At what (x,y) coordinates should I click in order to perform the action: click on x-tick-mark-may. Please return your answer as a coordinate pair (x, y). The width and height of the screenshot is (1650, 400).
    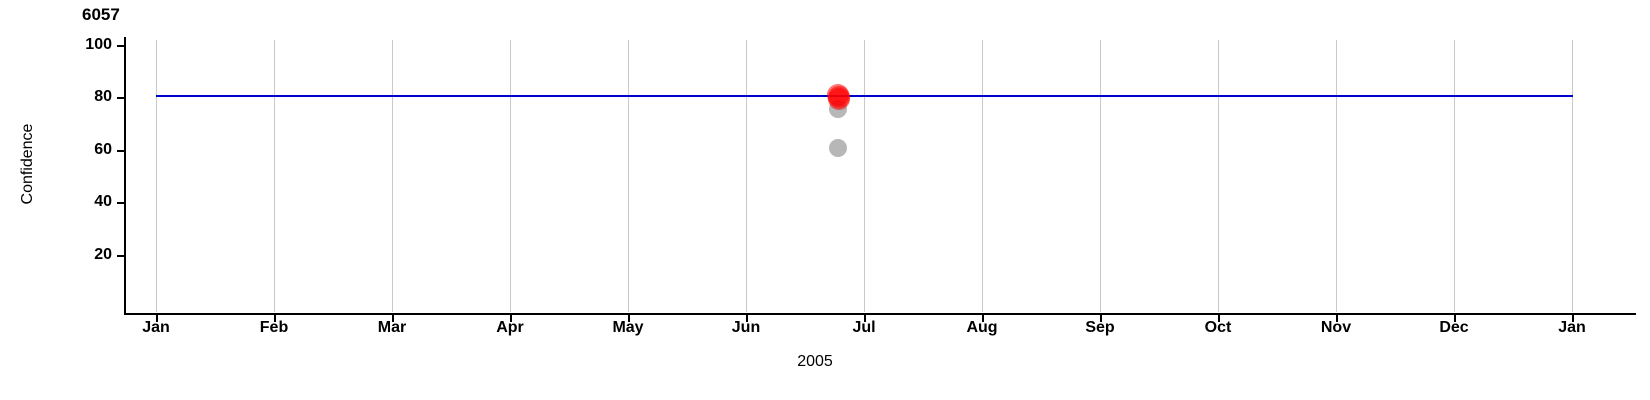
    Looking at the image, I should click on (629, 318).